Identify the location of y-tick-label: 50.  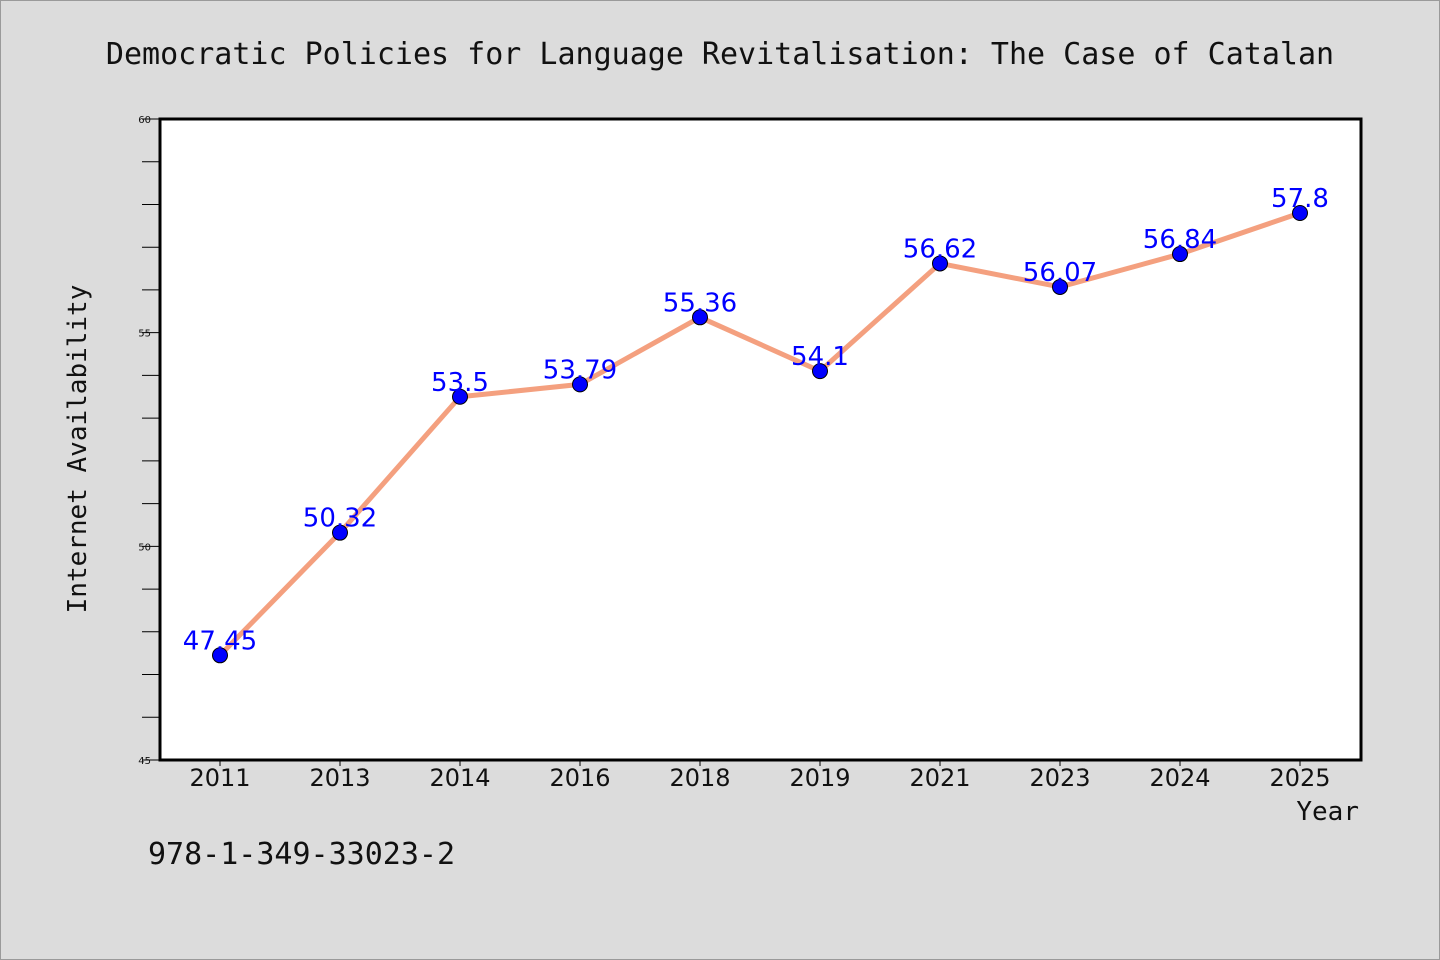
(144, 547).